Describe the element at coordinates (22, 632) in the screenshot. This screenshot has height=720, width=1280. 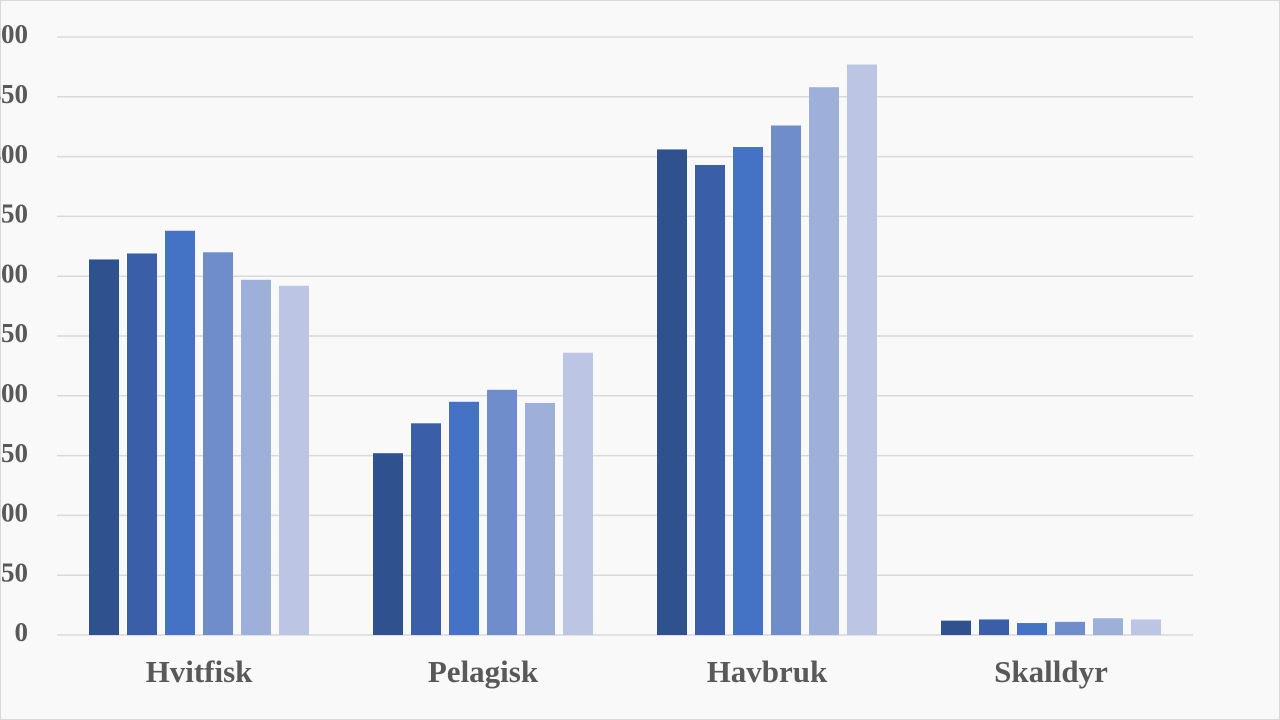
I see `y-tick-label: 0` at that location.